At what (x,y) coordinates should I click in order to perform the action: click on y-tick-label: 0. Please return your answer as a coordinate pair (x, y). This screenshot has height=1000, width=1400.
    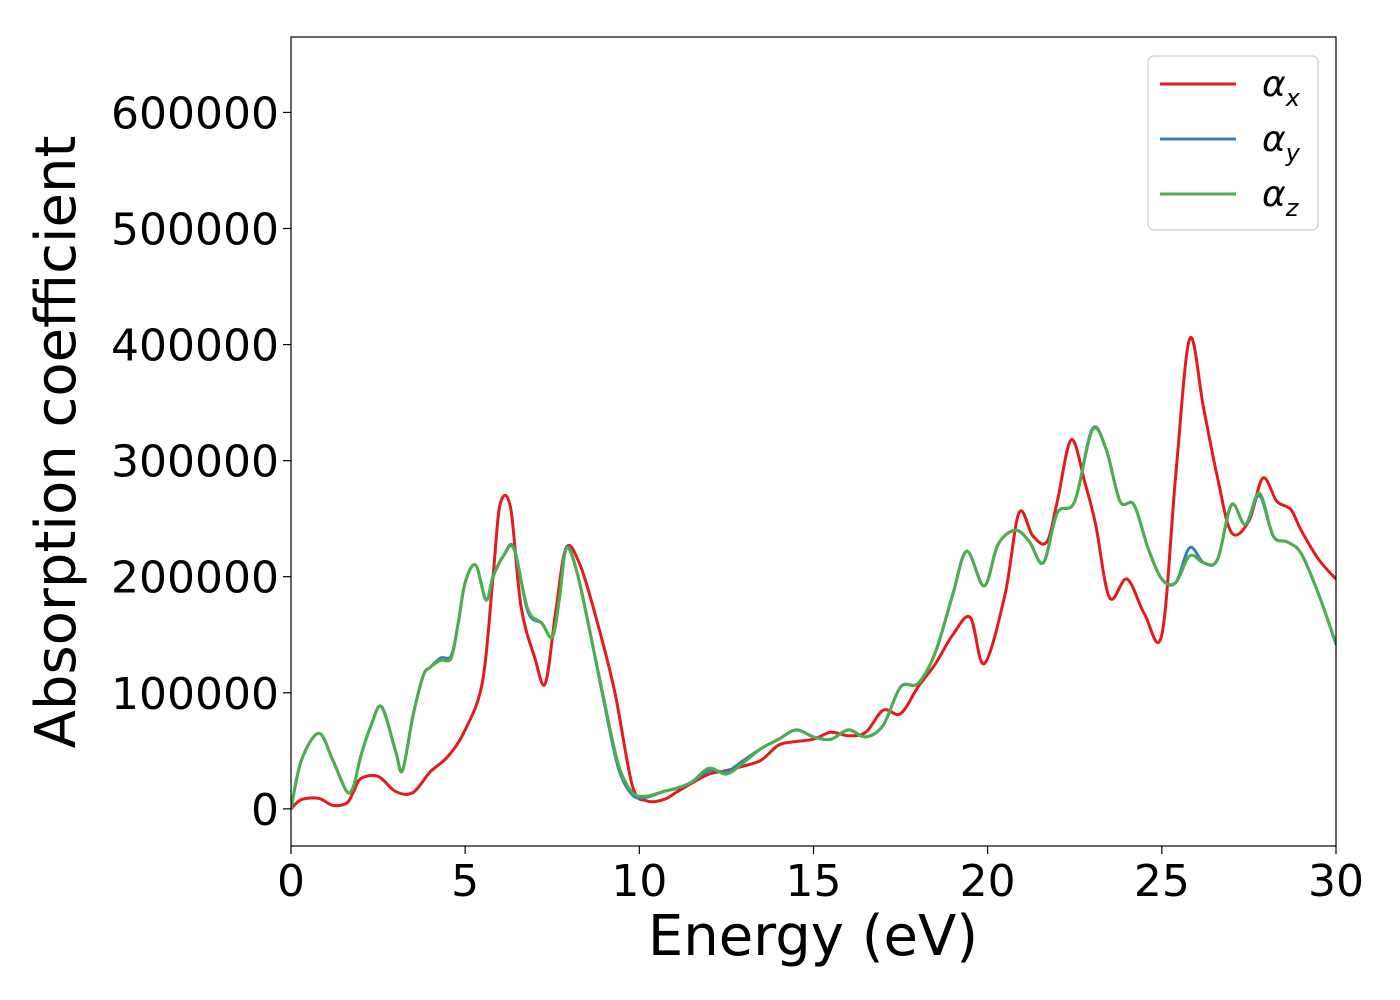
    Looking at the image, I should click on (265, 810).